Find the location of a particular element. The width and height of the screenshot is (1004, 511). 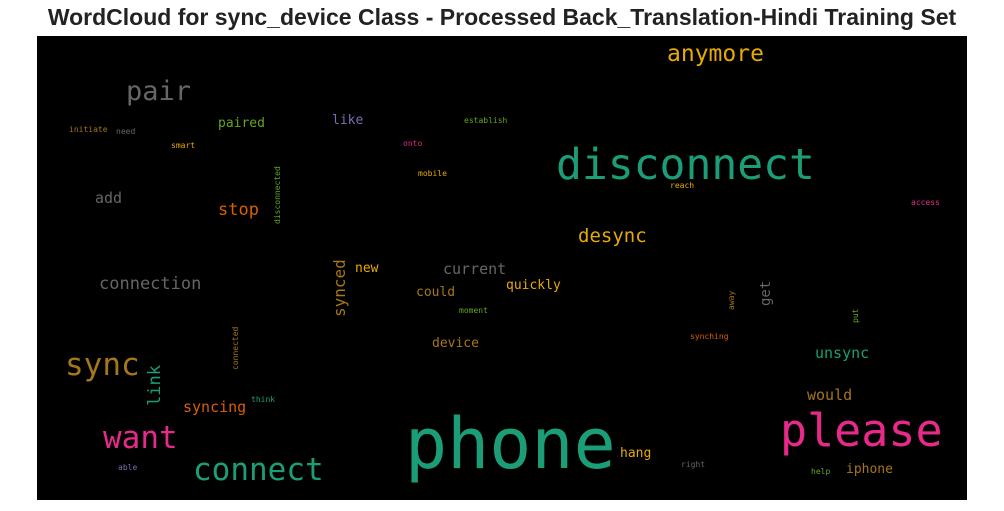

word-pair: pair is located at coordinates (159, 91).